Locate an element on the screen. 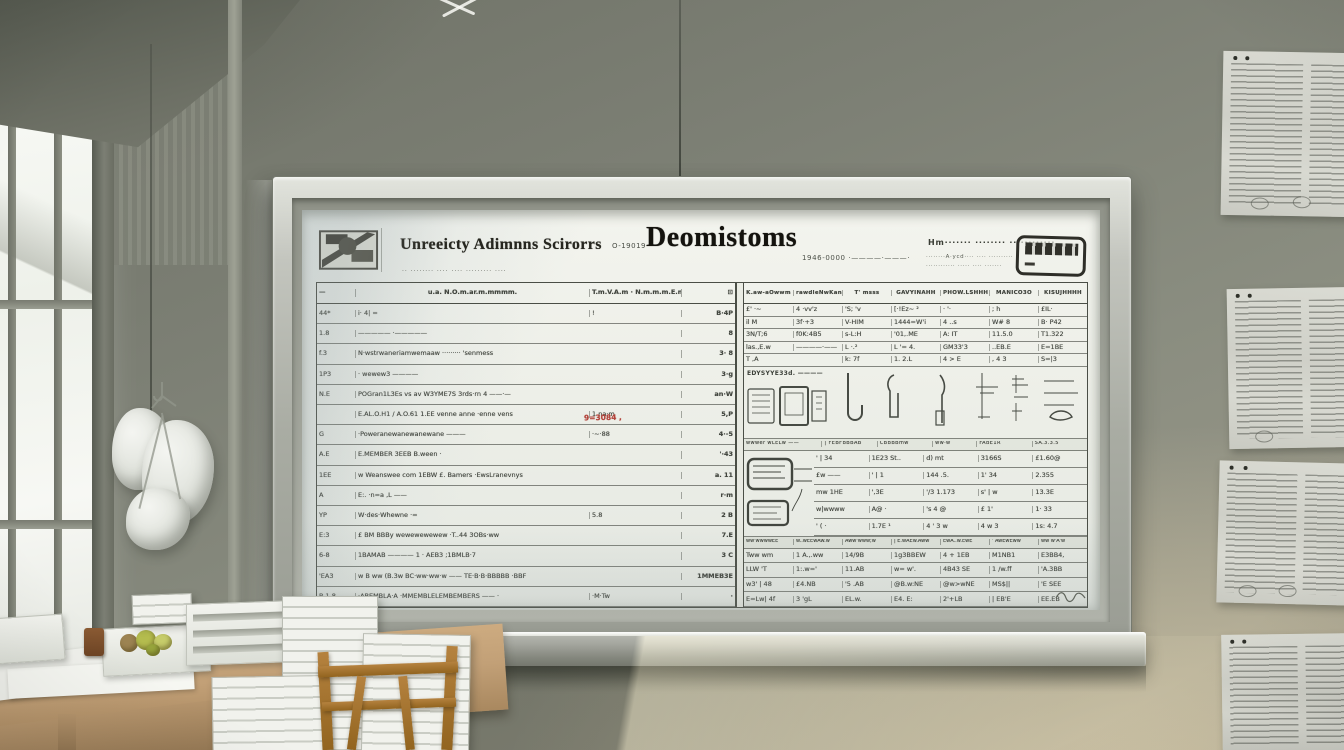 The height and width of the screenshot is (750, 1344). cell: '01,.ME is located at coordinates (915, 335).